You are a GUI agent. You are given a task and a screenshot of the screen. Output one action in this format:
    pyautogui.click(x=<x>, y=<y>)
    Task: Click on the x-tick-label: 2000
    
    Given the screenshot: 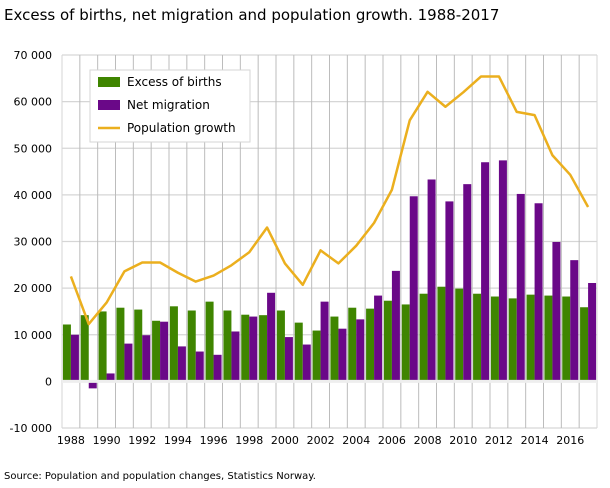 What is the action you would take?
    pyautogui.click(x=285, y=440)
    